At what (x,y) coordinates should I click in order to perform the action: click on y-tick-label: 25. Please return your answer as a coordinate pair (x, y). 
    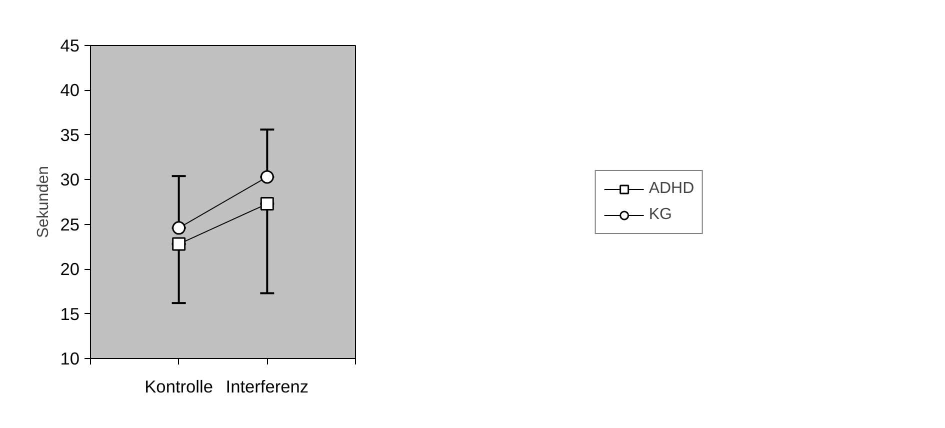
    Looking at the image, I should click on (70, 224).